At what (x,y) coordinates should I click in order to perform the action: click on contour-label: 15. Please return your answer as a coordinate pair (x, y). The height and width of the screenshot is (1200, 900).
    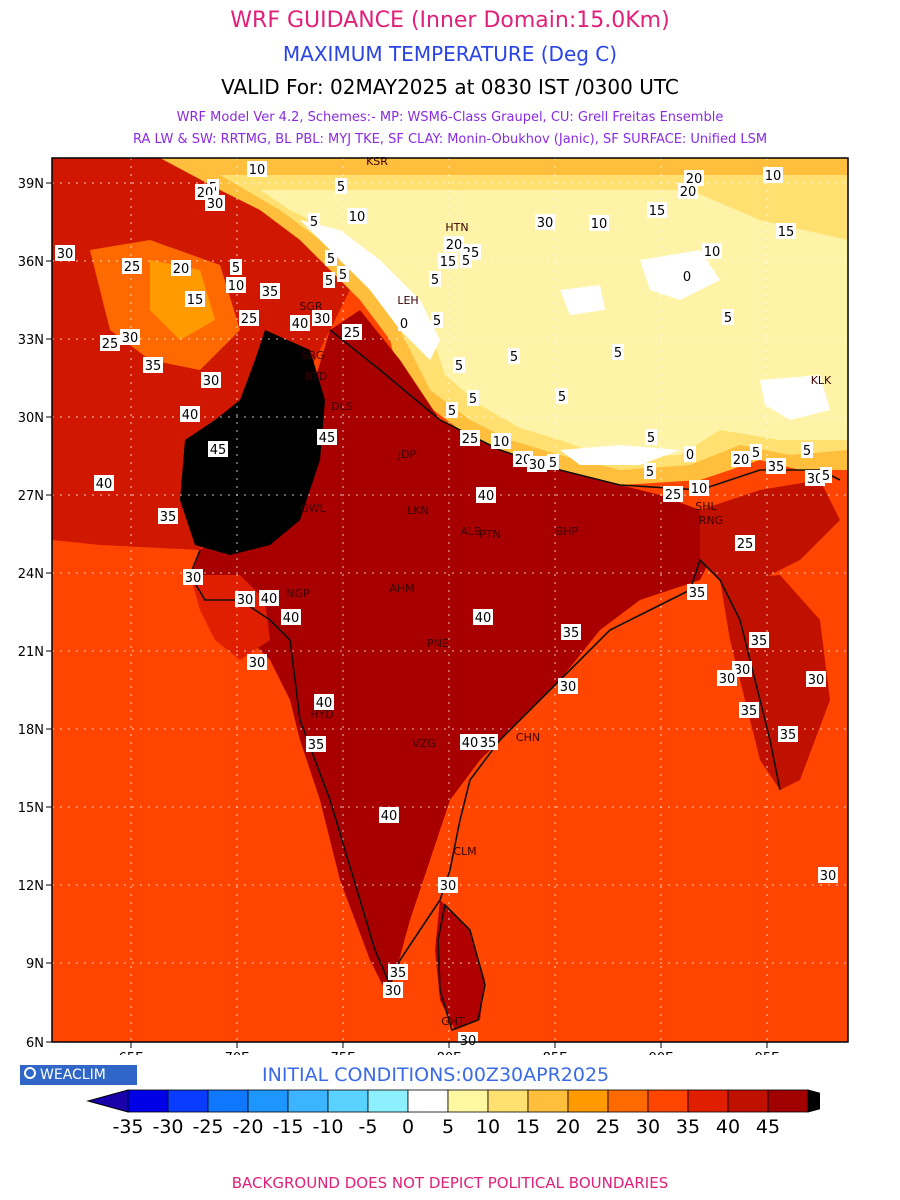
    Looking at the image, I should click on (448, 262).